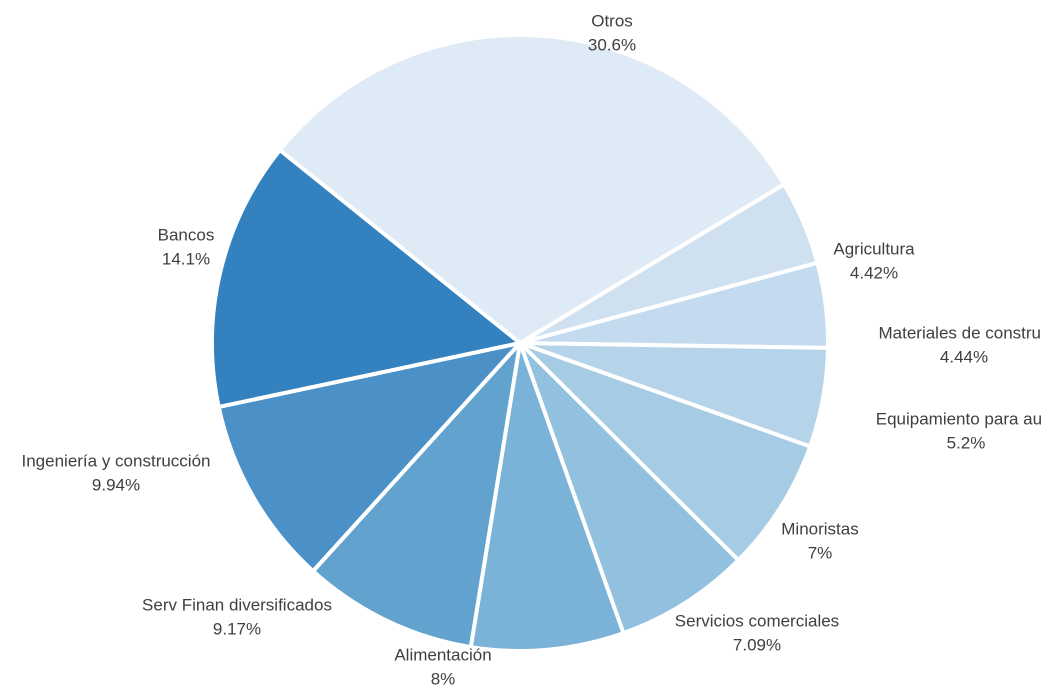  What do you see at coordinates (186, 234) in the screenshot?
I see `slice-label-bancos: Bancos` at bounding box center [186, 234].